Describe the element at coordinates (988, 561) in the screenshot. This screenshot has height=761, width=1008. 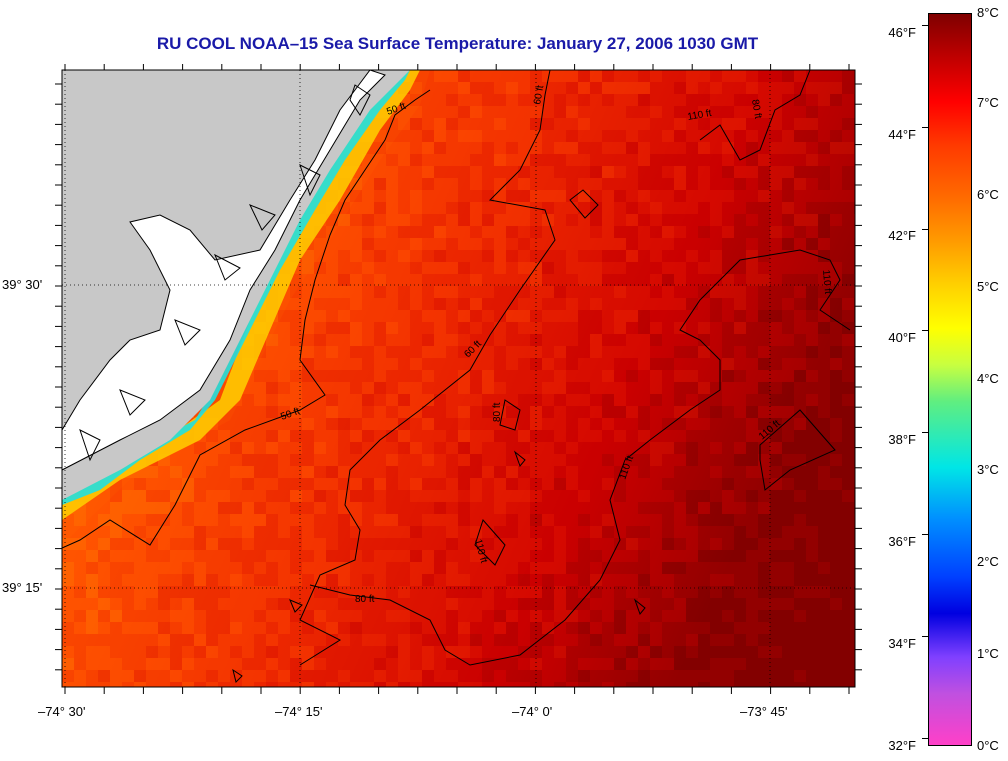
I see `colorbar-c-2: 2°C` at that location.